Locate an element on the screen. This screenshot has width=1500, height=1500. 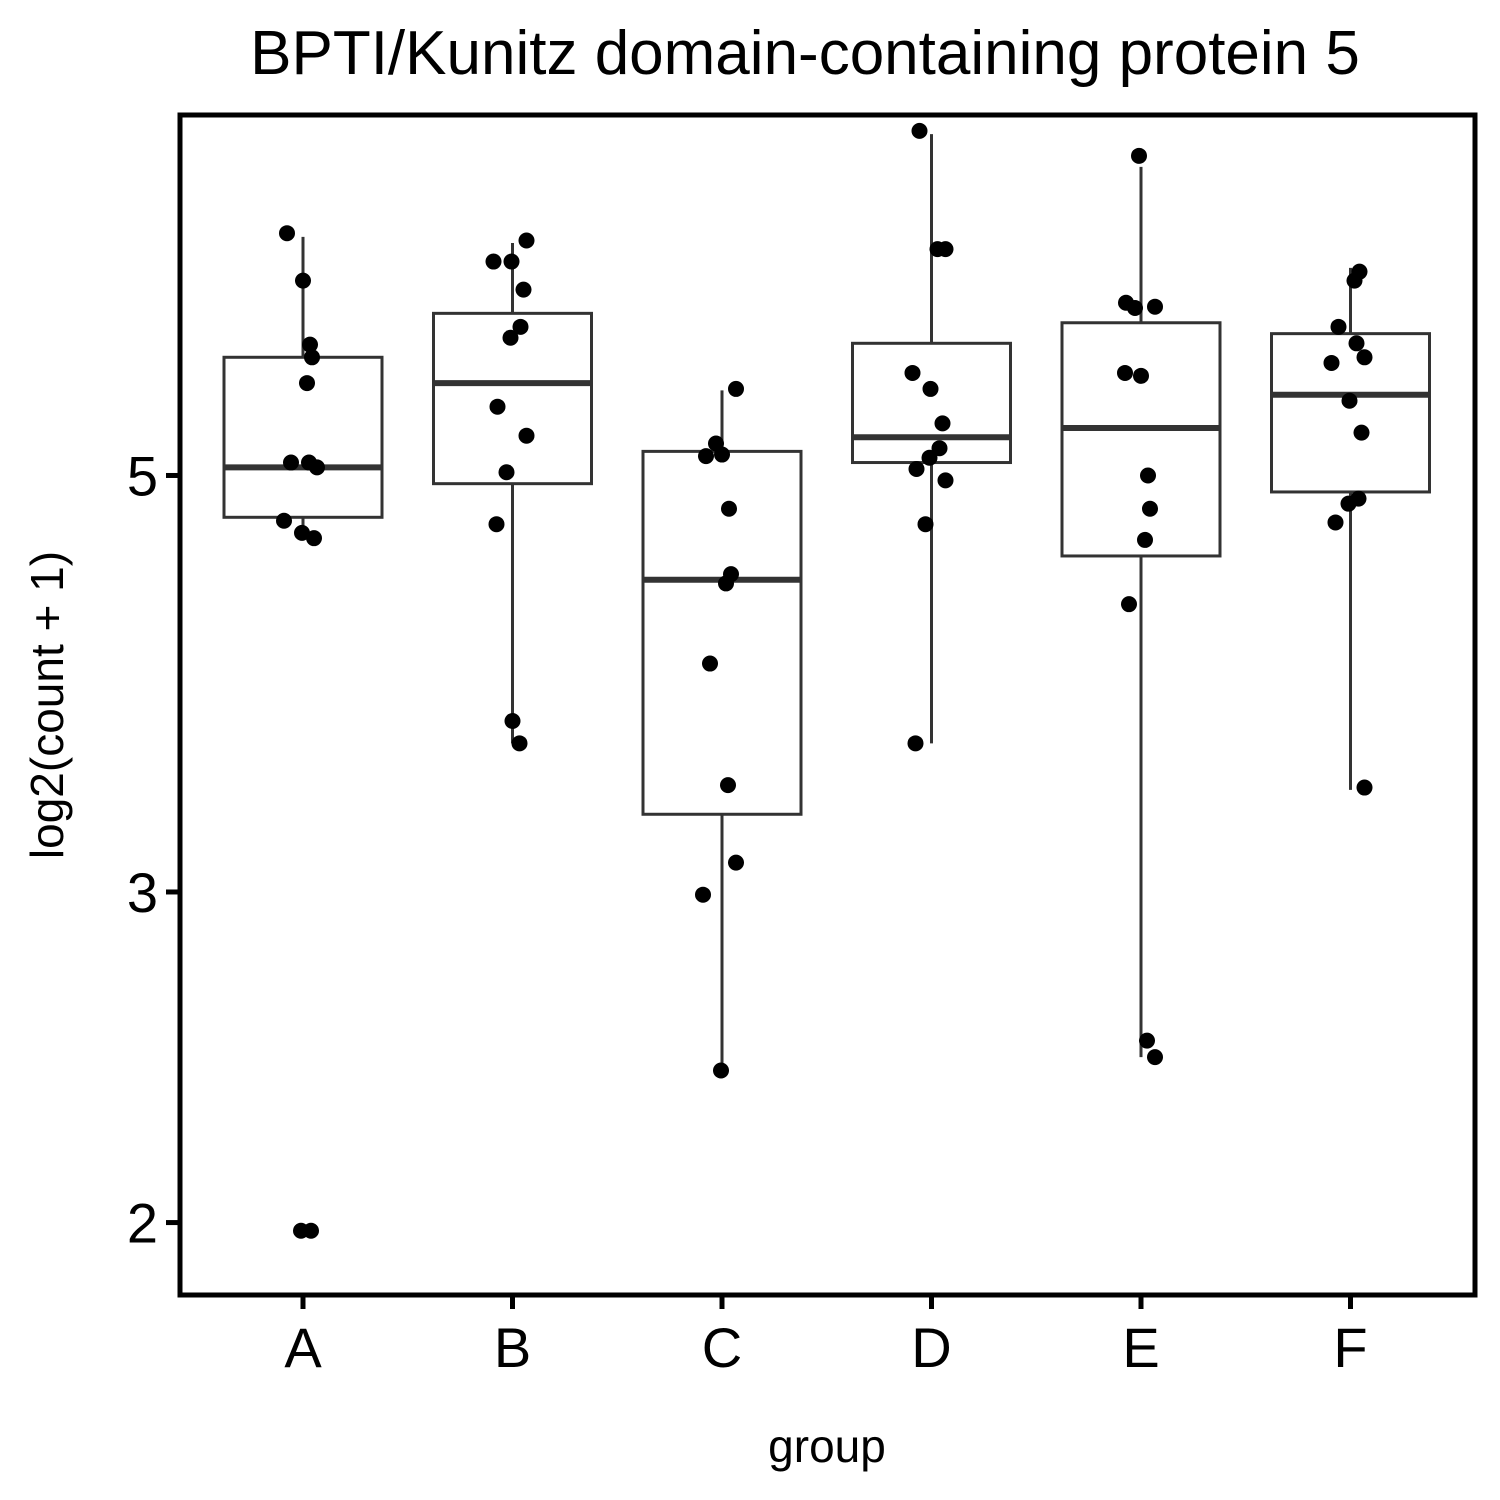
box-group-C is located at coordinates (722, 729).